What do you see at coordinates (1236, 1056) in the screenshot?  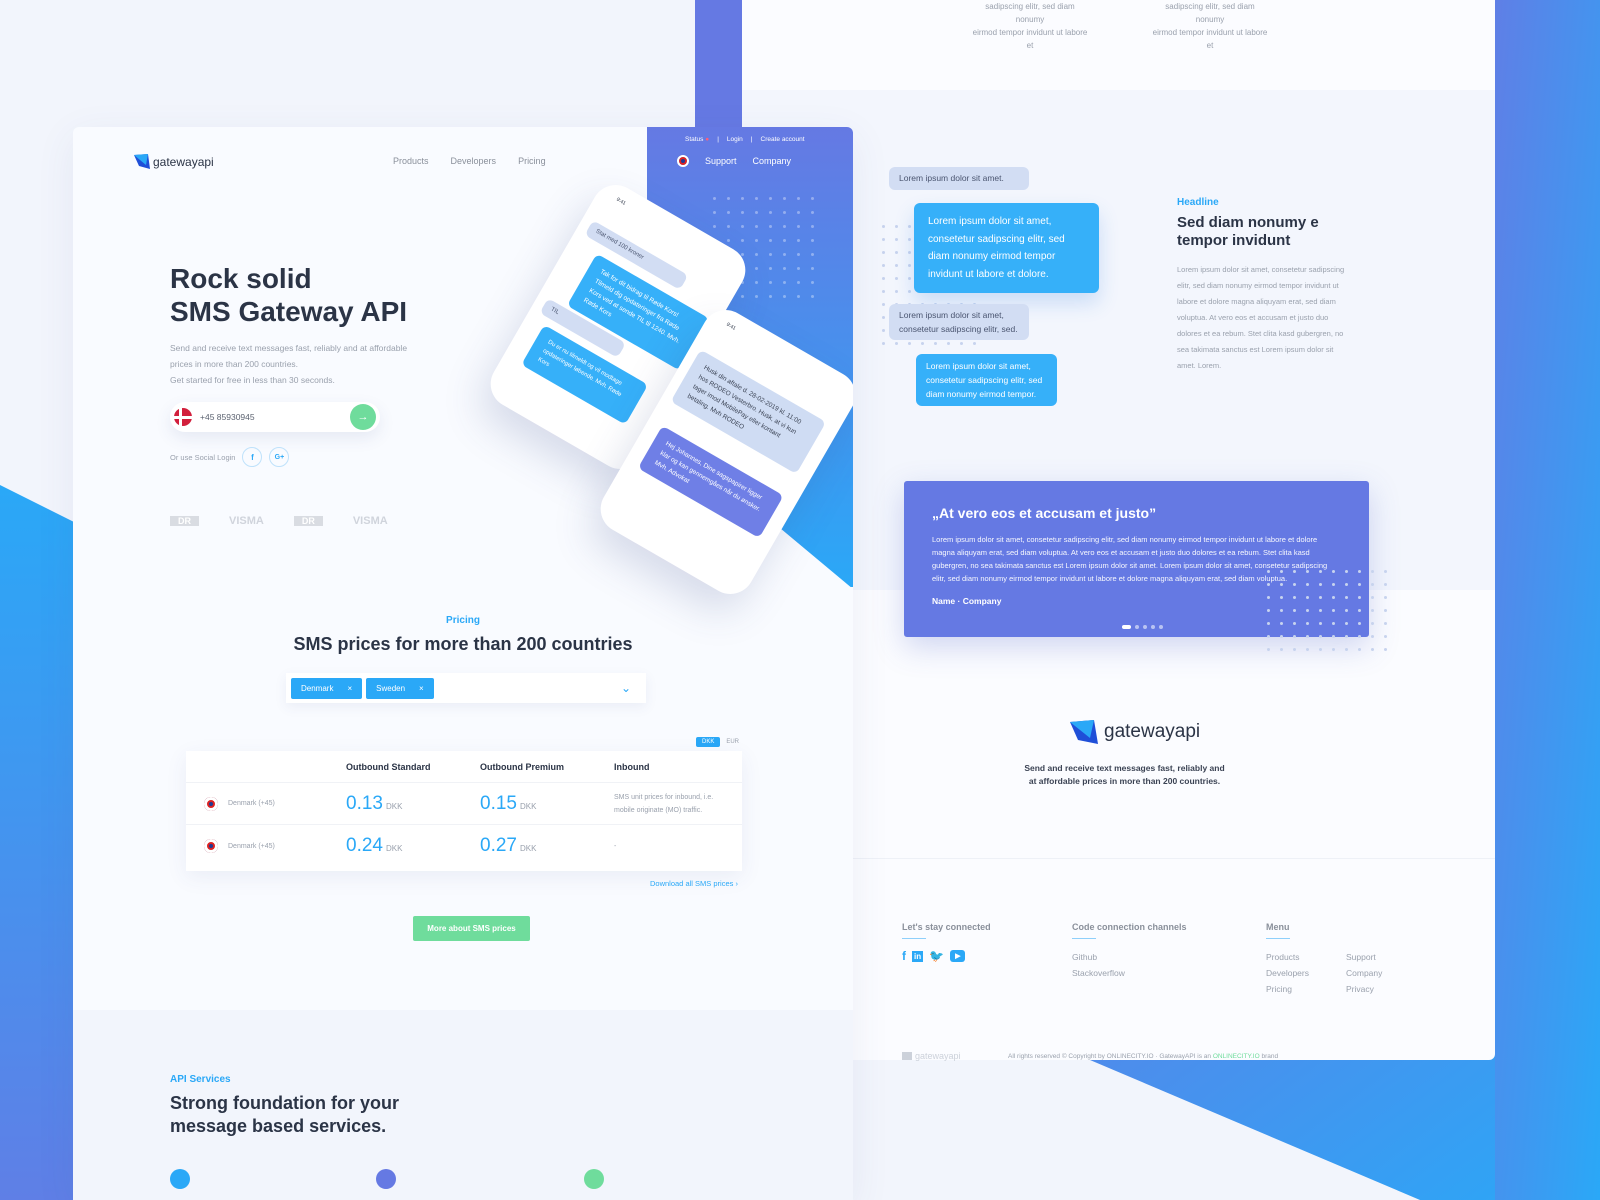 I see `onlinecity-link: ONLINECITY.IO` at bounding box center [1236, 1056].